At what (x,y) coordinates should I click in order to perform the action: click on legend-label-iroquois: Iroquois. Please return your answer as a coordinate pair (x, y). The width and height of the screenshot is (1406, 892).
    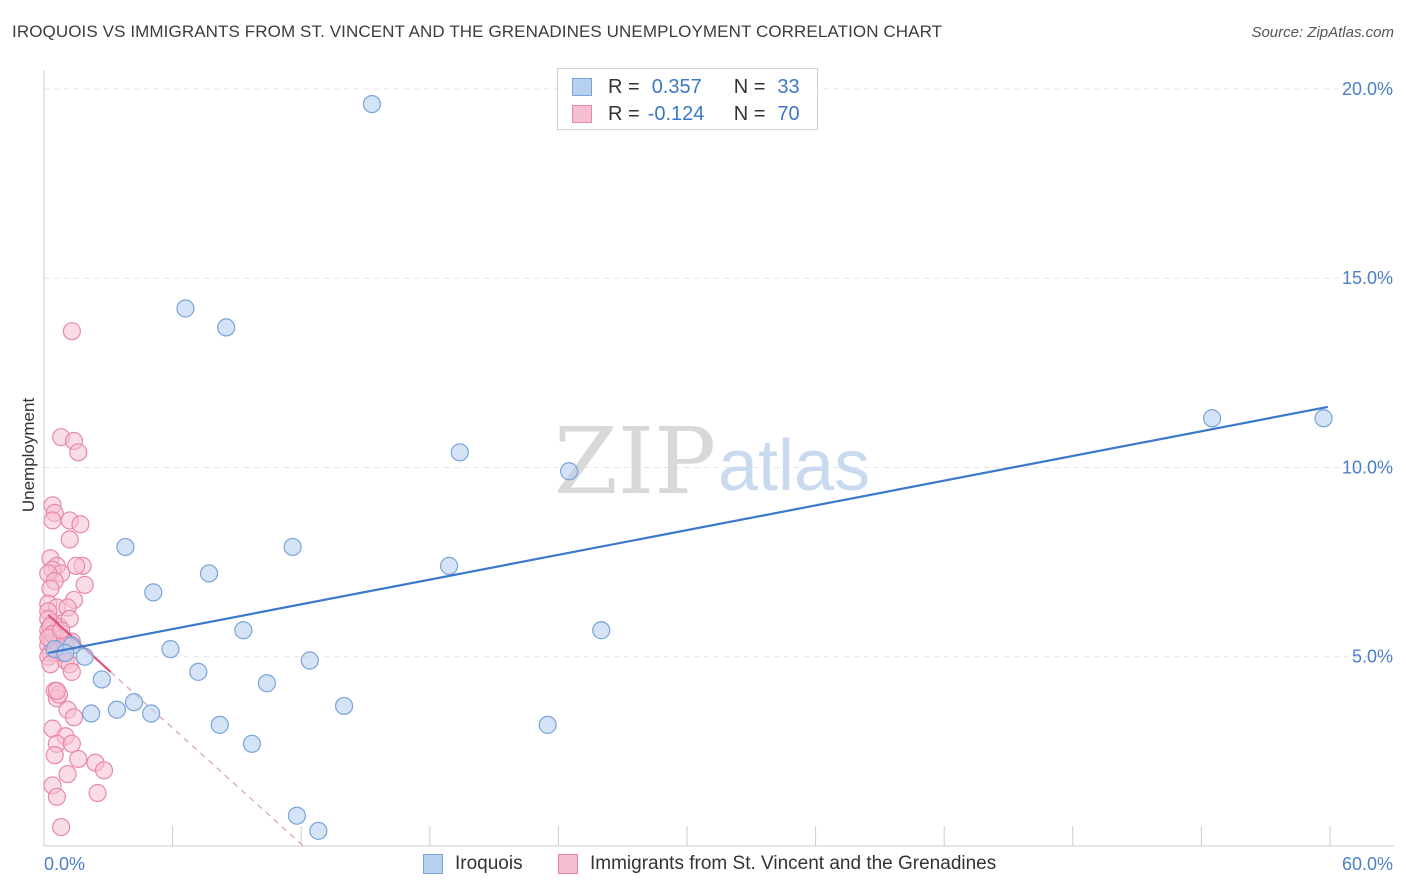
    Looking at the image, I should click on (489, 863).